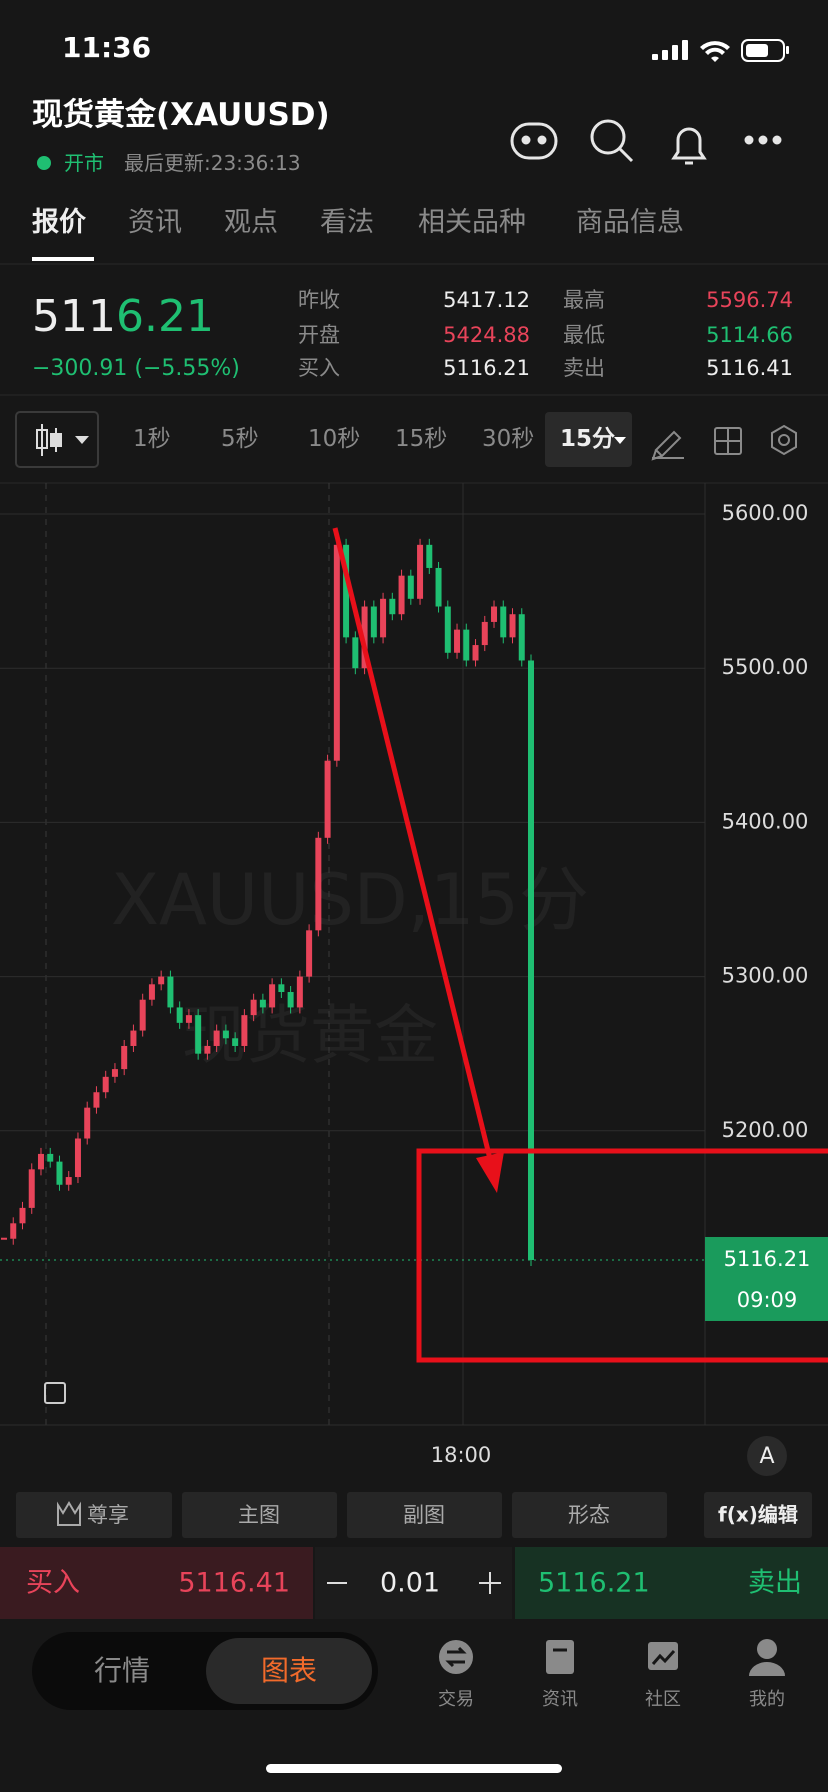 The width and height of the screenshot is (828, 1792). Describe the element at coordinates (152, 439) in the screenshot. I see `interval: 1秒` at that location.